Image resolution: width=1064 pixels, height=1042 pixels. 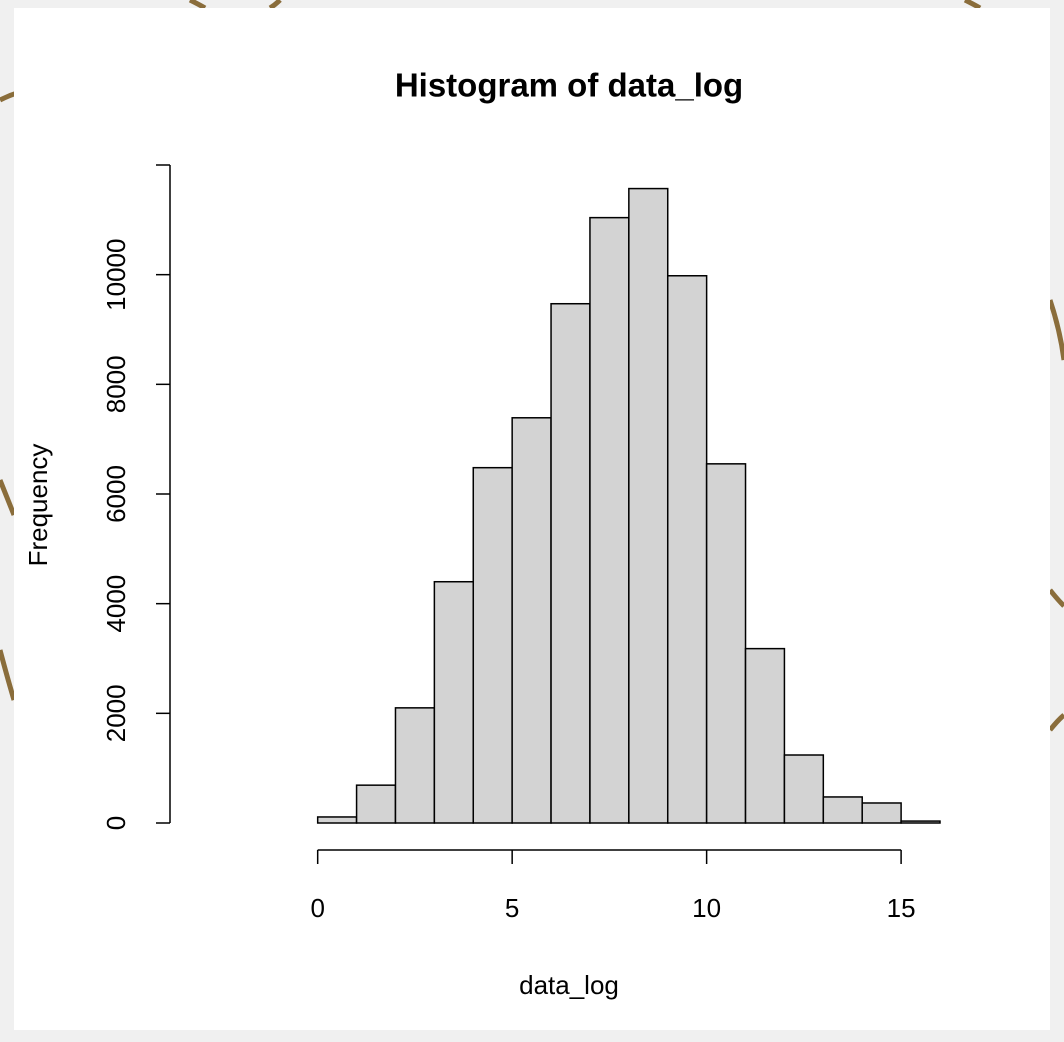 I want to click on y-tick-label: 8000, so click(x=116, y=384).